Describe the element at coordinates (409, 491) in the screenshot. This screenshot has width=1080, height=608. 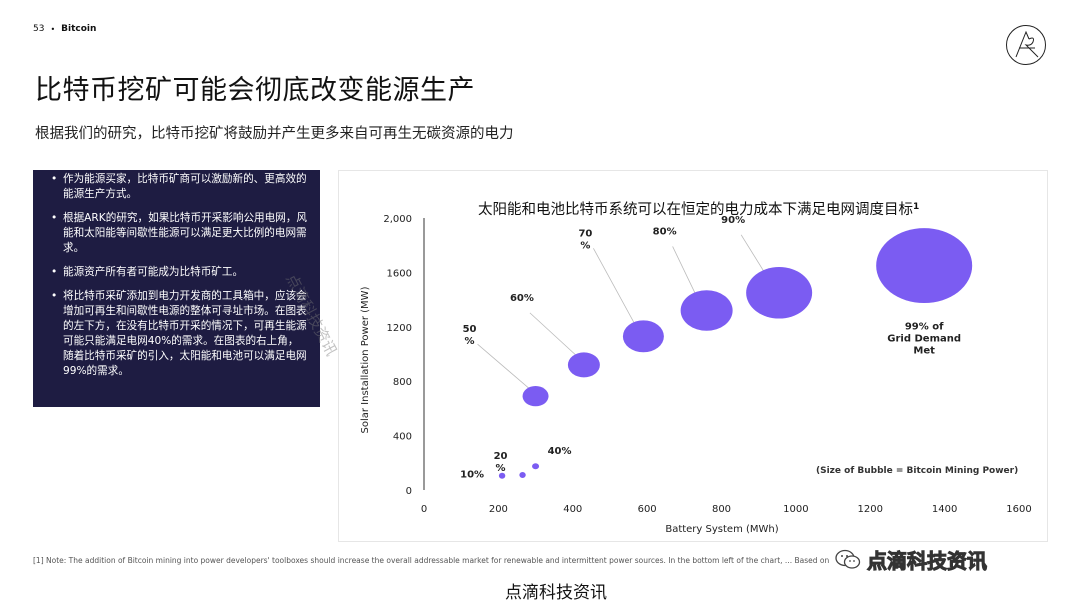
I see `y-tick-label: 0` at that location.